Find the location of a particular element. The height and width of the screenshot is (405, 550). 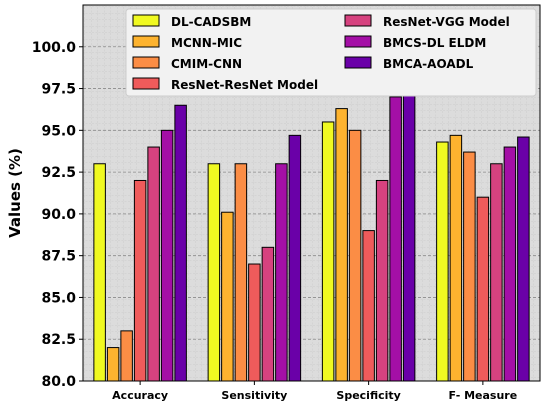

legend-label: MCNN-MIC is located at coordinates (206, 43).